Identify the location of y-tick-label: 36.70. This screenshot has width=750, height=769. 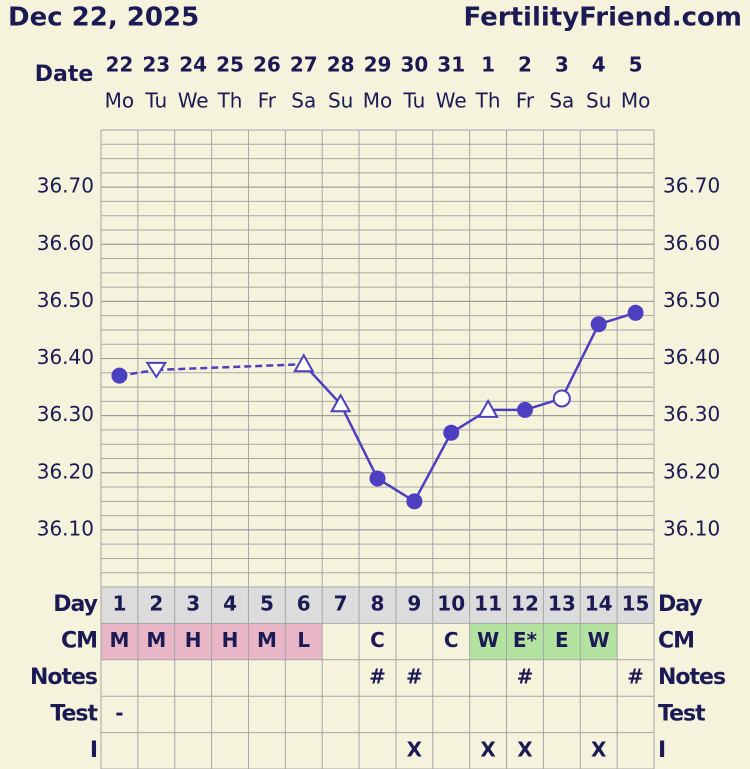
(65, 186).